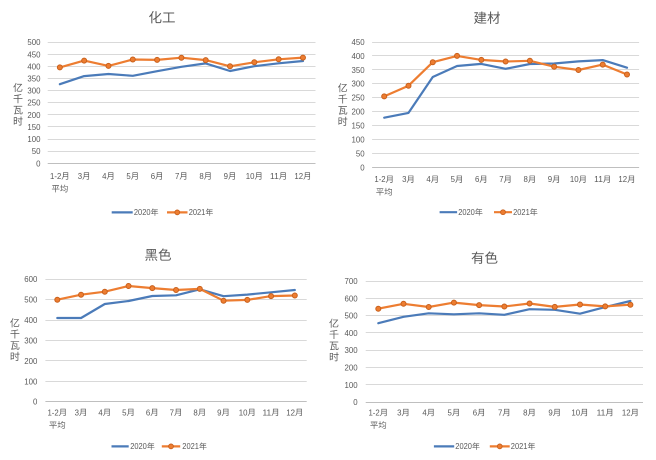 The width and height of the screenshot is (656, 460). I want to click on svg-text: 700, so click(351, 281).